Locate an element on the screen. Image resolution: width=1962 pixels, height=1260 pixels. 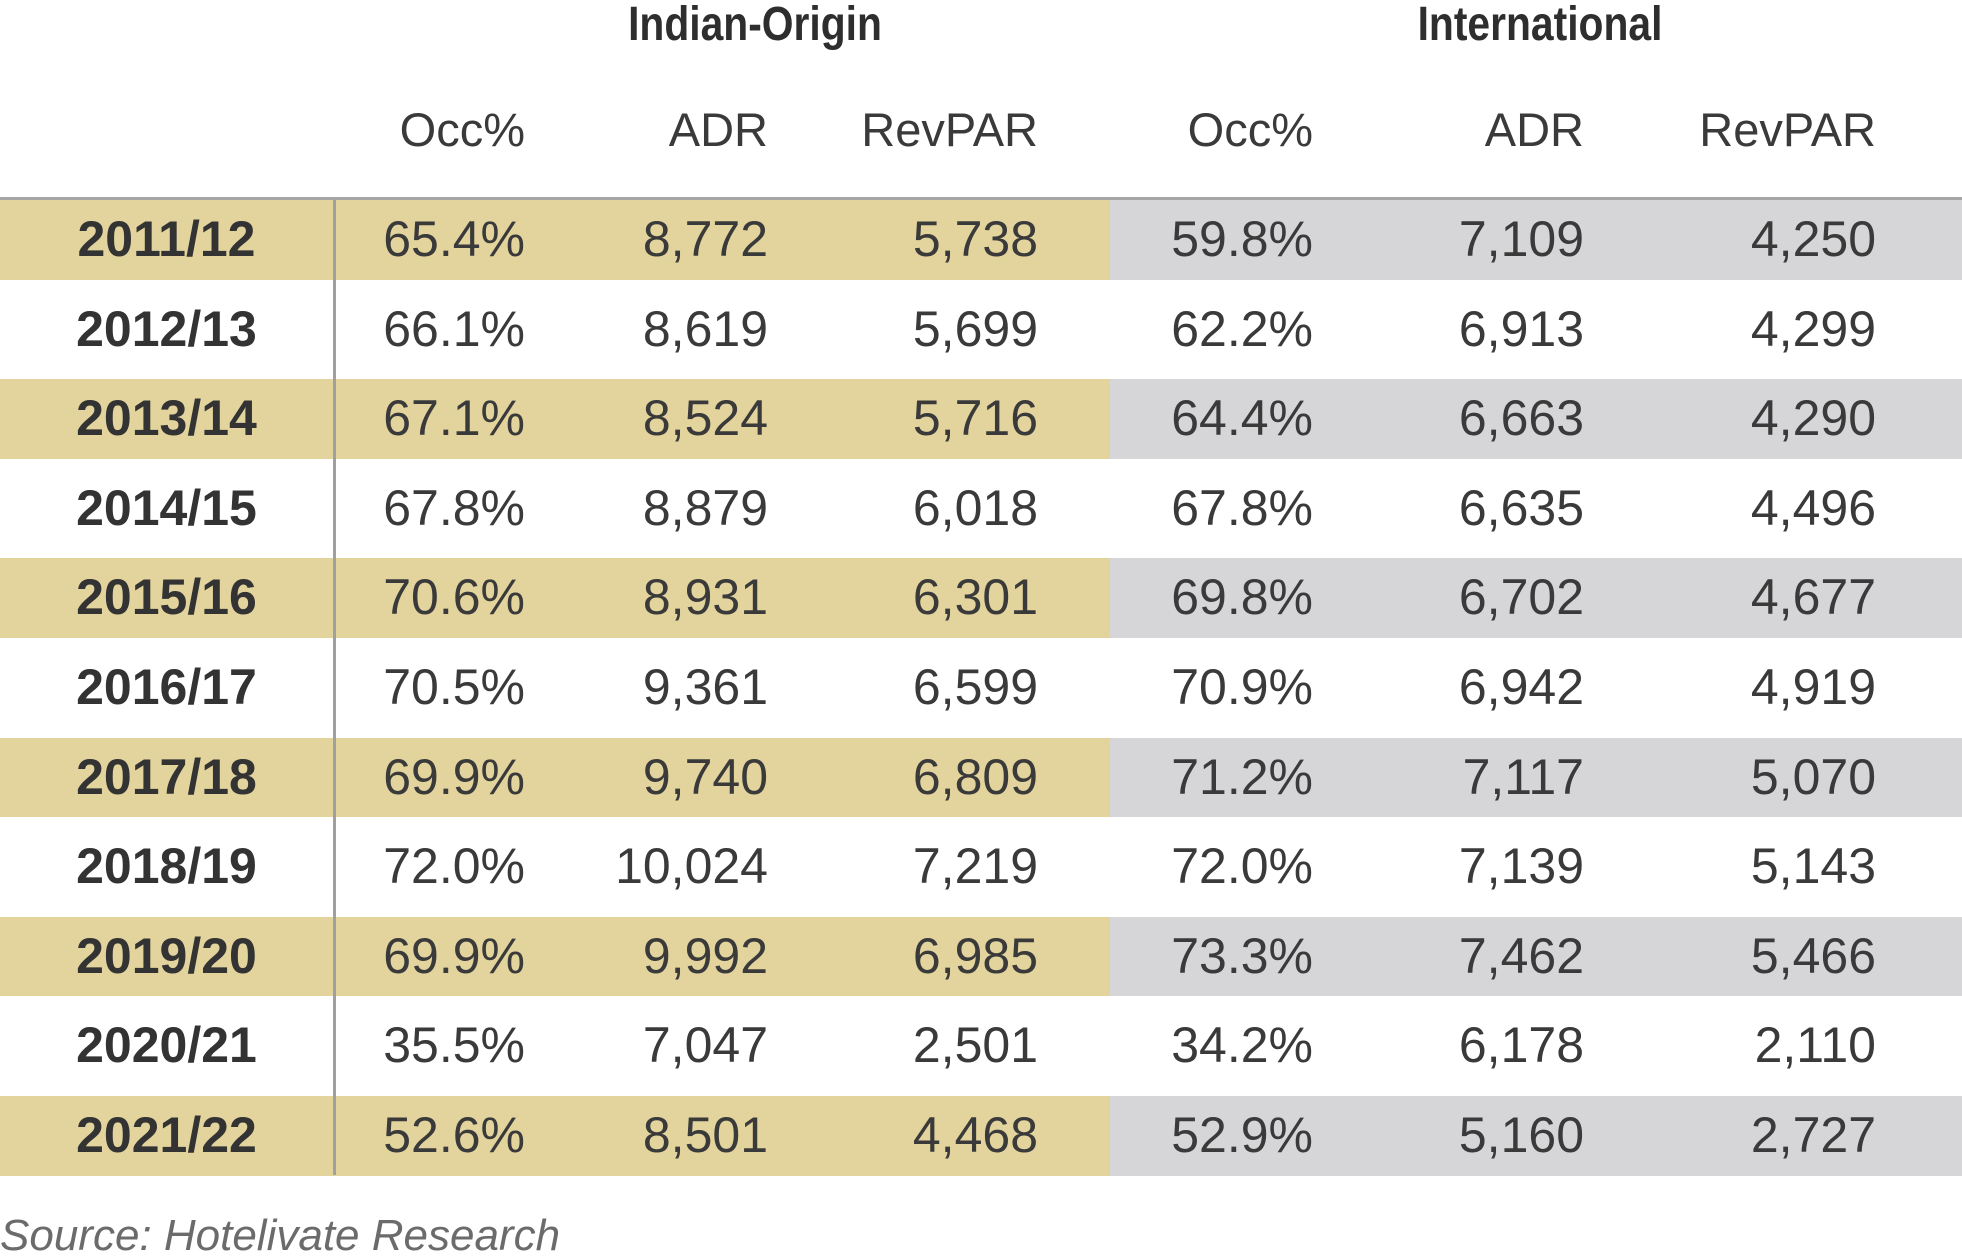
table-row: 2019/20 69.9% 9,992 6,985 73.3% 7,462 5,466 is located at coordinates (981, 956).